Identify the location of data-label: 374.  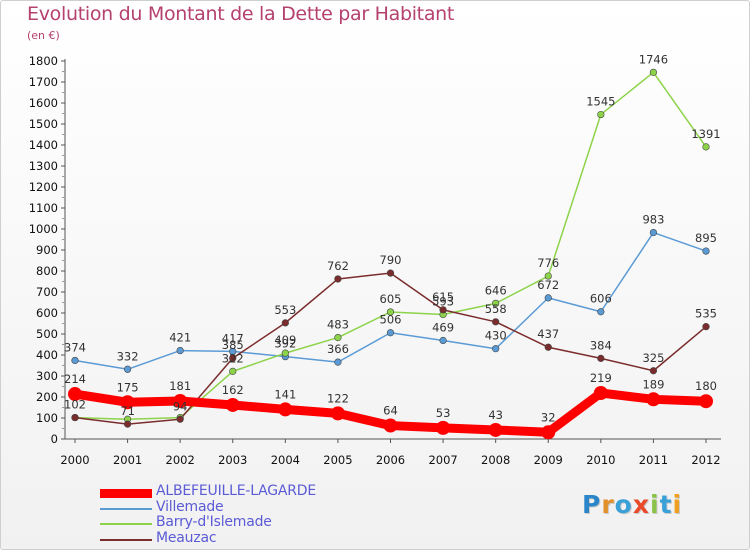
(75, 347).